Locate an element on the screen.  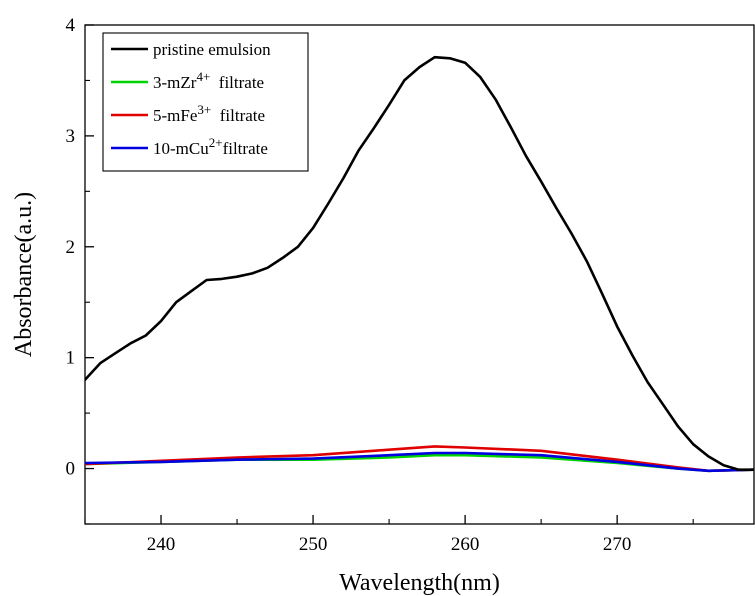
x-axis-label: Wavelength(nm) is located at coordinates (419, 583).